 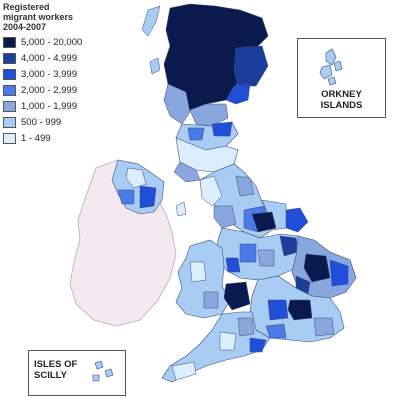 I want to click on outer-hebrides-island, so click(x=151, y=21).